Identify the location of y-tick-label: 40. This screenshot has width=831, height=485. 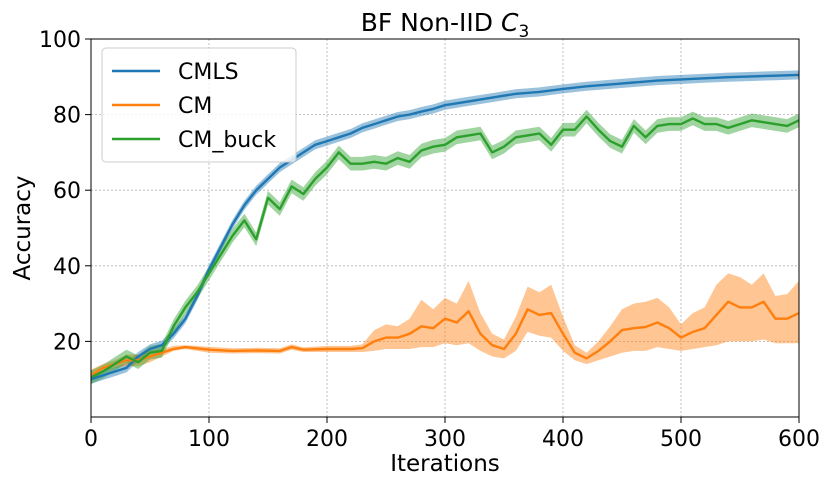
(67, 267).